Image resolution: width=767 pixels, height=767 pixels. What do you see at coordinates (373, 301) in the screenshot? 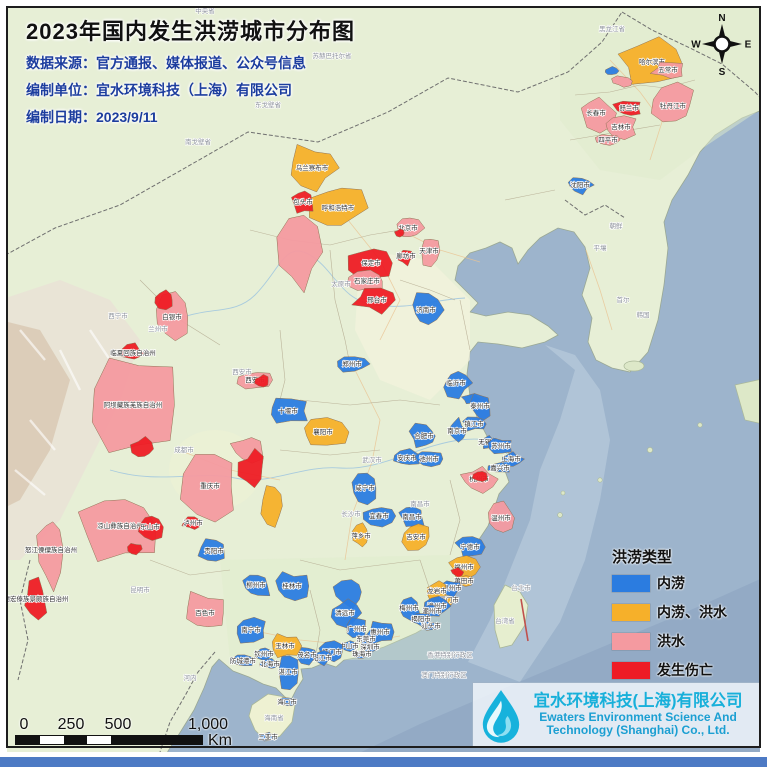
I see `city-region-邢台市` at bounding box center [373, 301].